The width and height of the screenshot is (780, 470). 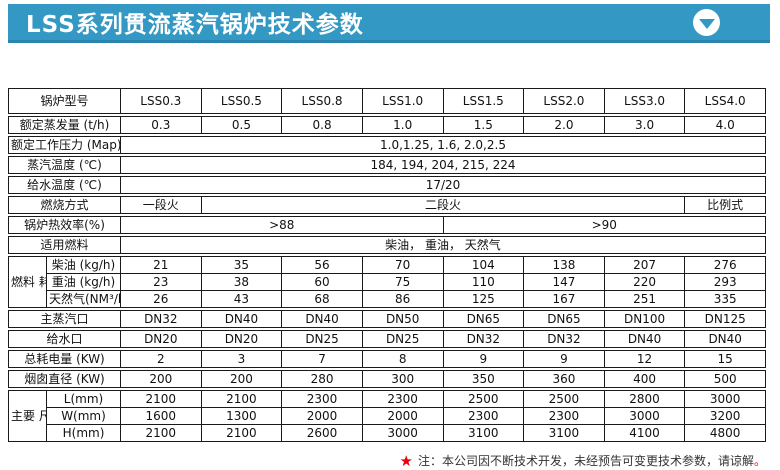 What do you see at coordinates (443, 185) in the screenshot?
I see `value-cell: 17/20` at bounding box center [443, 185].